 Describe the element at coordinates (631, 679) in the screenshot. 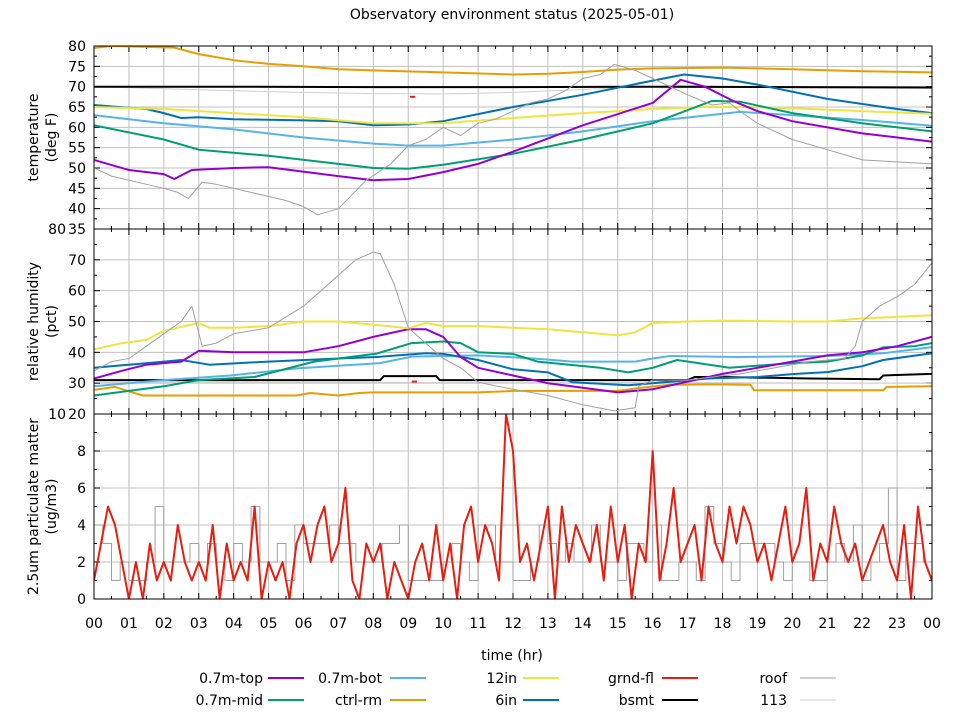

I see `legend-label: grnd-fl` at that location.